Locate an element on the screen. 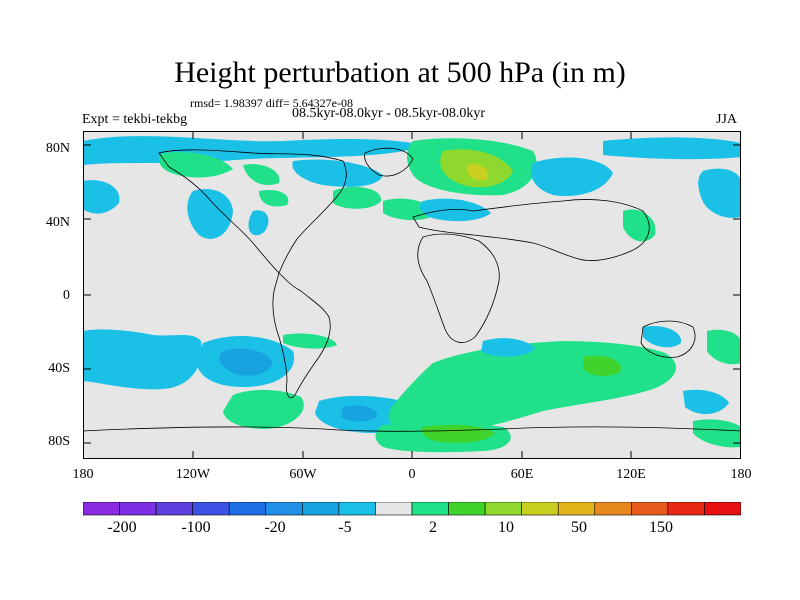 The height and width of the screenshot is (600, 800). lon-label-0: 0 is located at coordinates (412, 474).